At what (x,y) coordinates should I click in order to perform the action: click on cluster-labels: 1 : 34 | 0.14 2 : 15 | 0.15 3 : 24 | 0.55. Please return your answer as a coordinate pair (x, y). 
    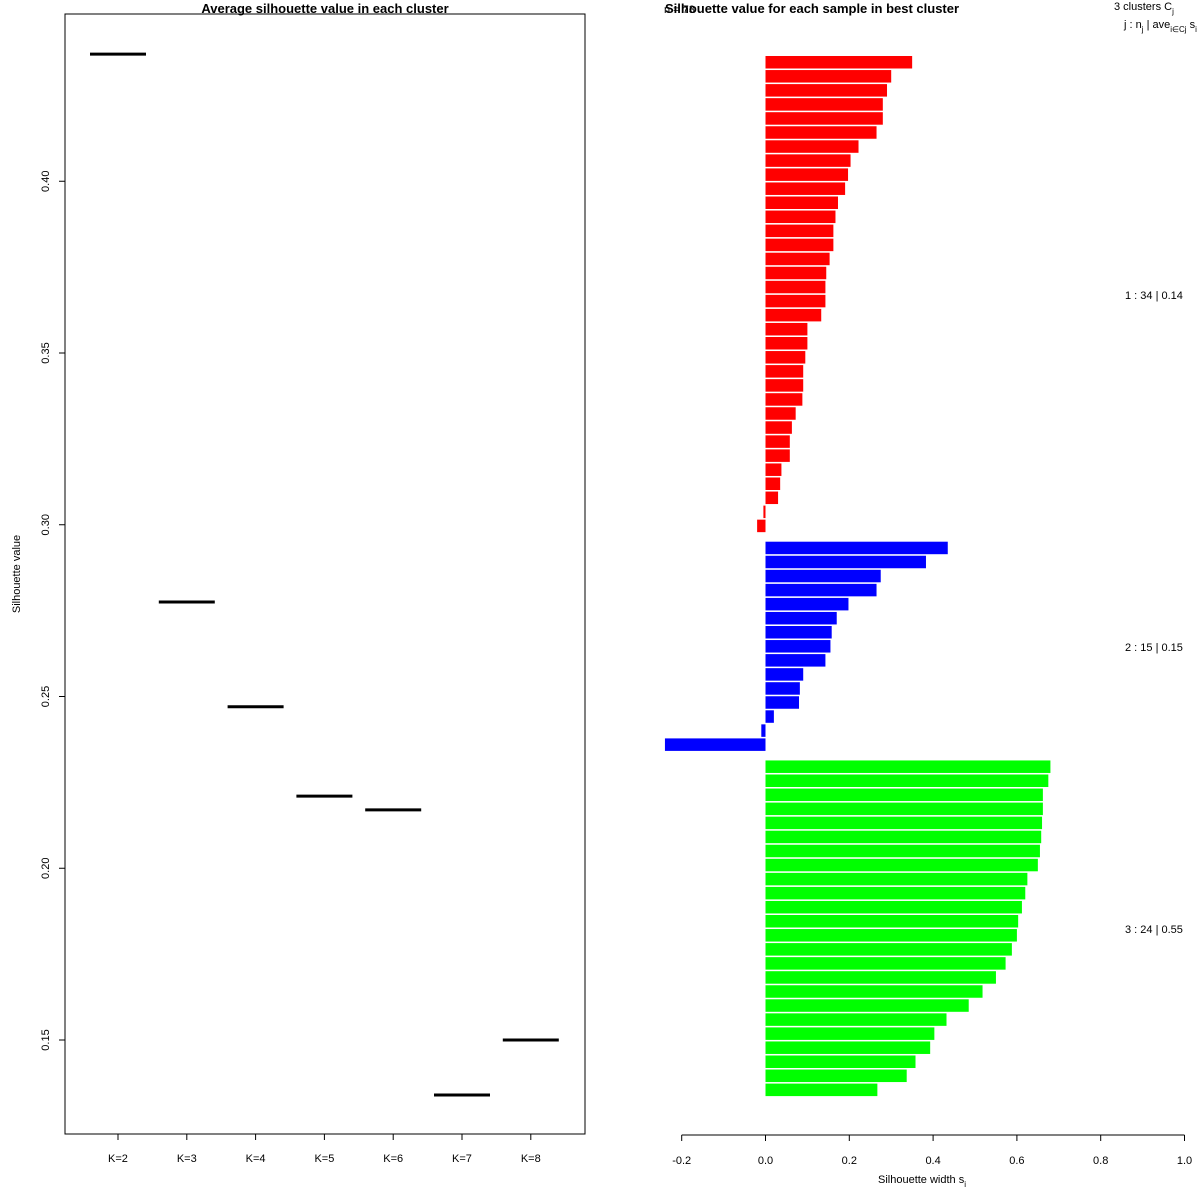
    Looking at the image, I should click on (1154, 613).